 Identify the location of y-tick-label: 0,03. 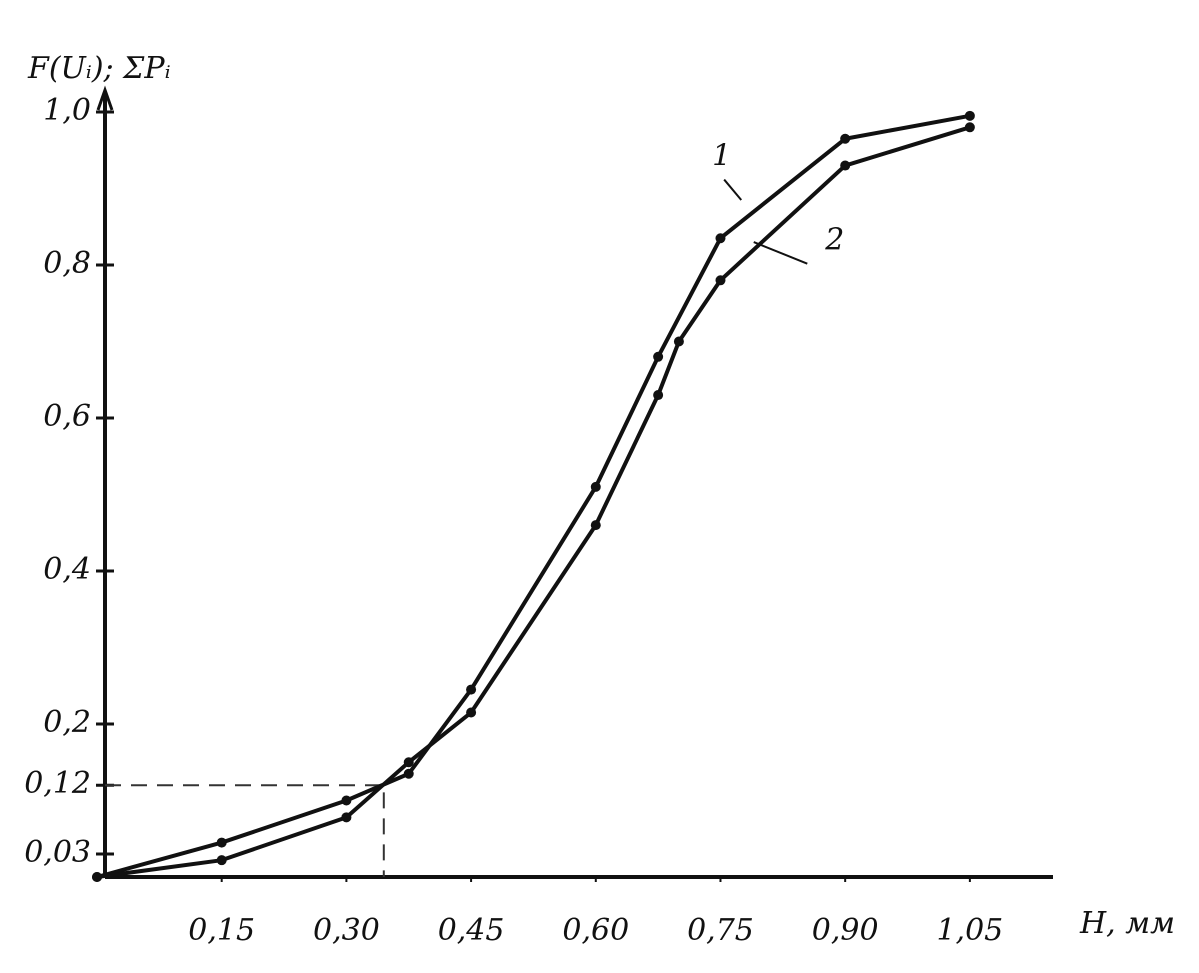
(57, 852).